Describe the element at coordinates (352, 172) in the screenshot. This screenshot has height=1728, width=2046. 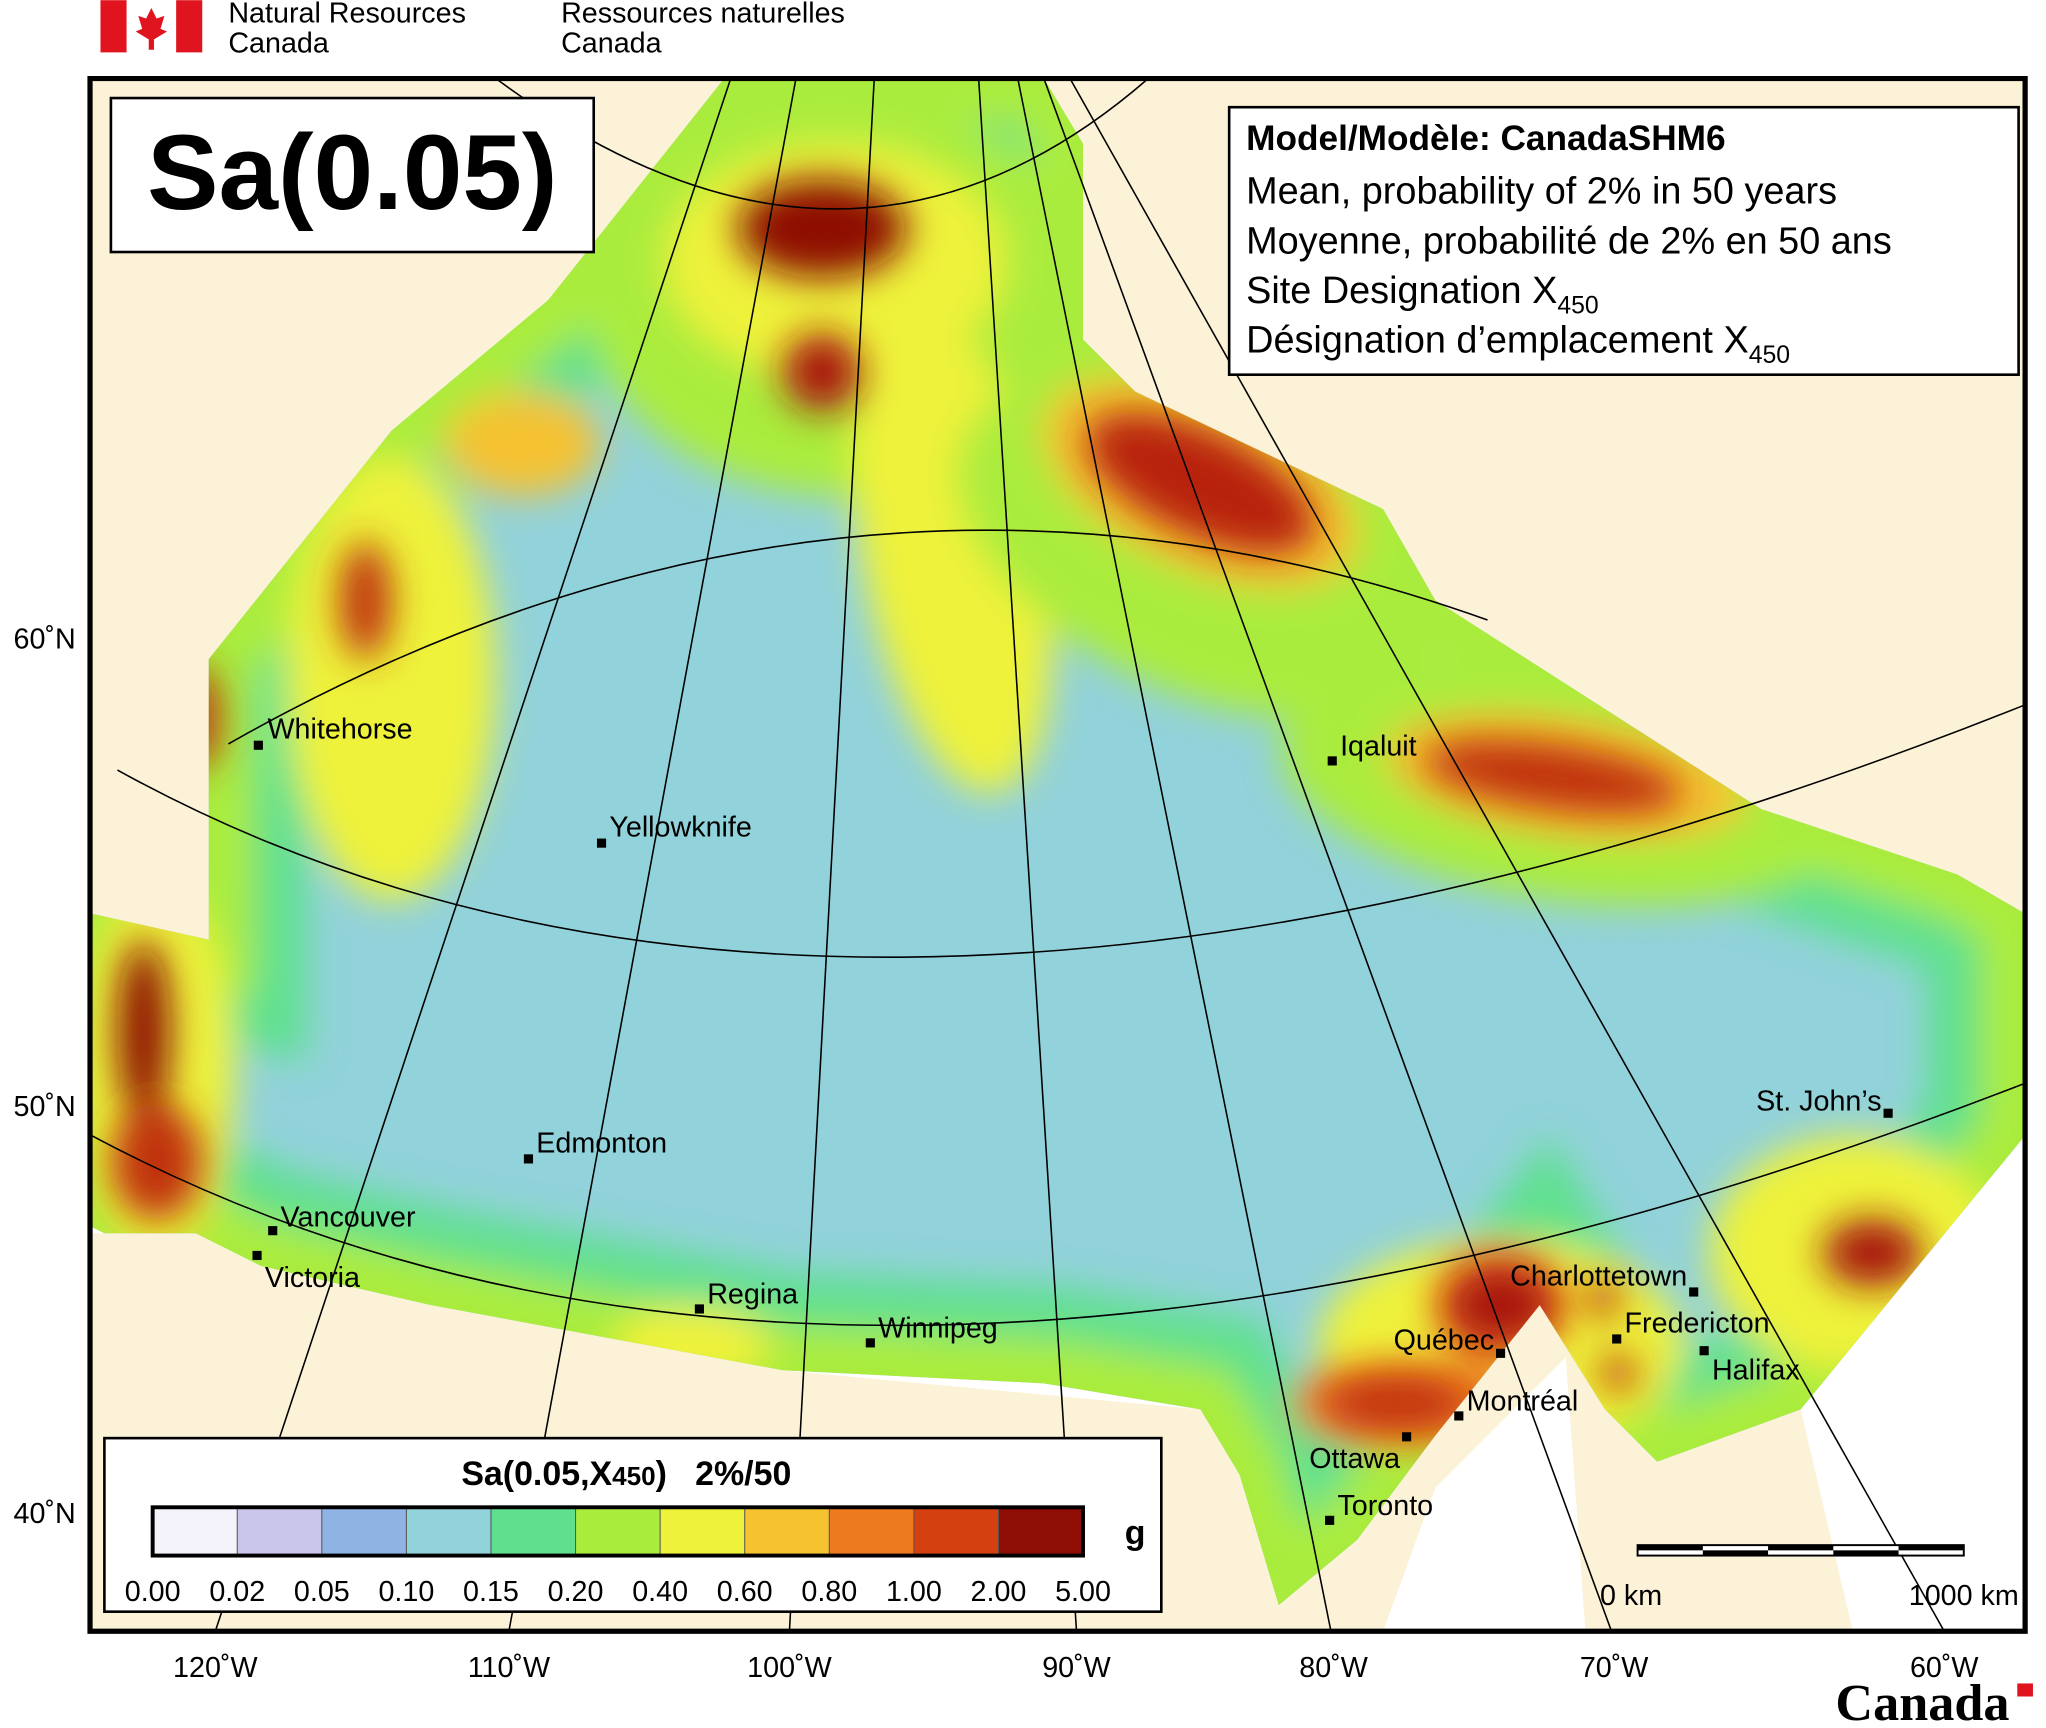
I see `map-title: Sa(0.05)` at that location.